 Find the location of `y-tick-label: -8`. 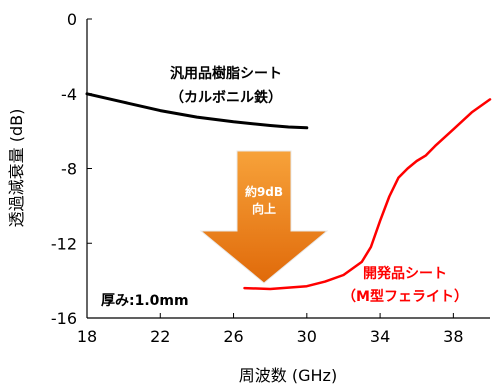

y-tick-label: -8 is located at coordinates (69, 169).